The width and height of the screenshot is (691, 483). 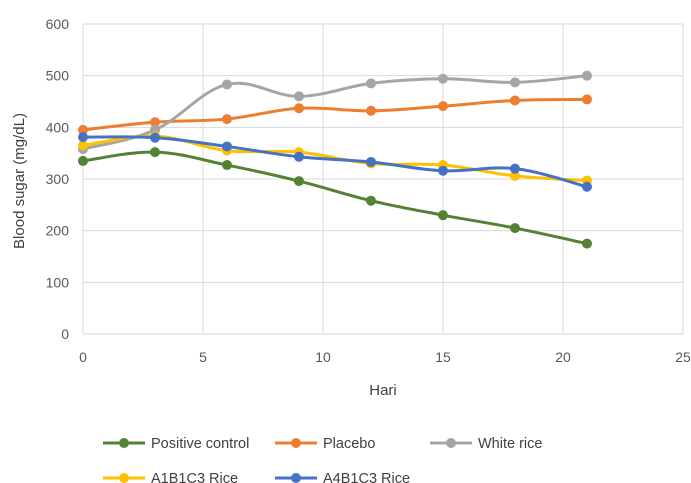 What do you see at coordinates (58, 24) in the screenshot?
I see `y-tick-label: 600` at bounding box center [58, 24].